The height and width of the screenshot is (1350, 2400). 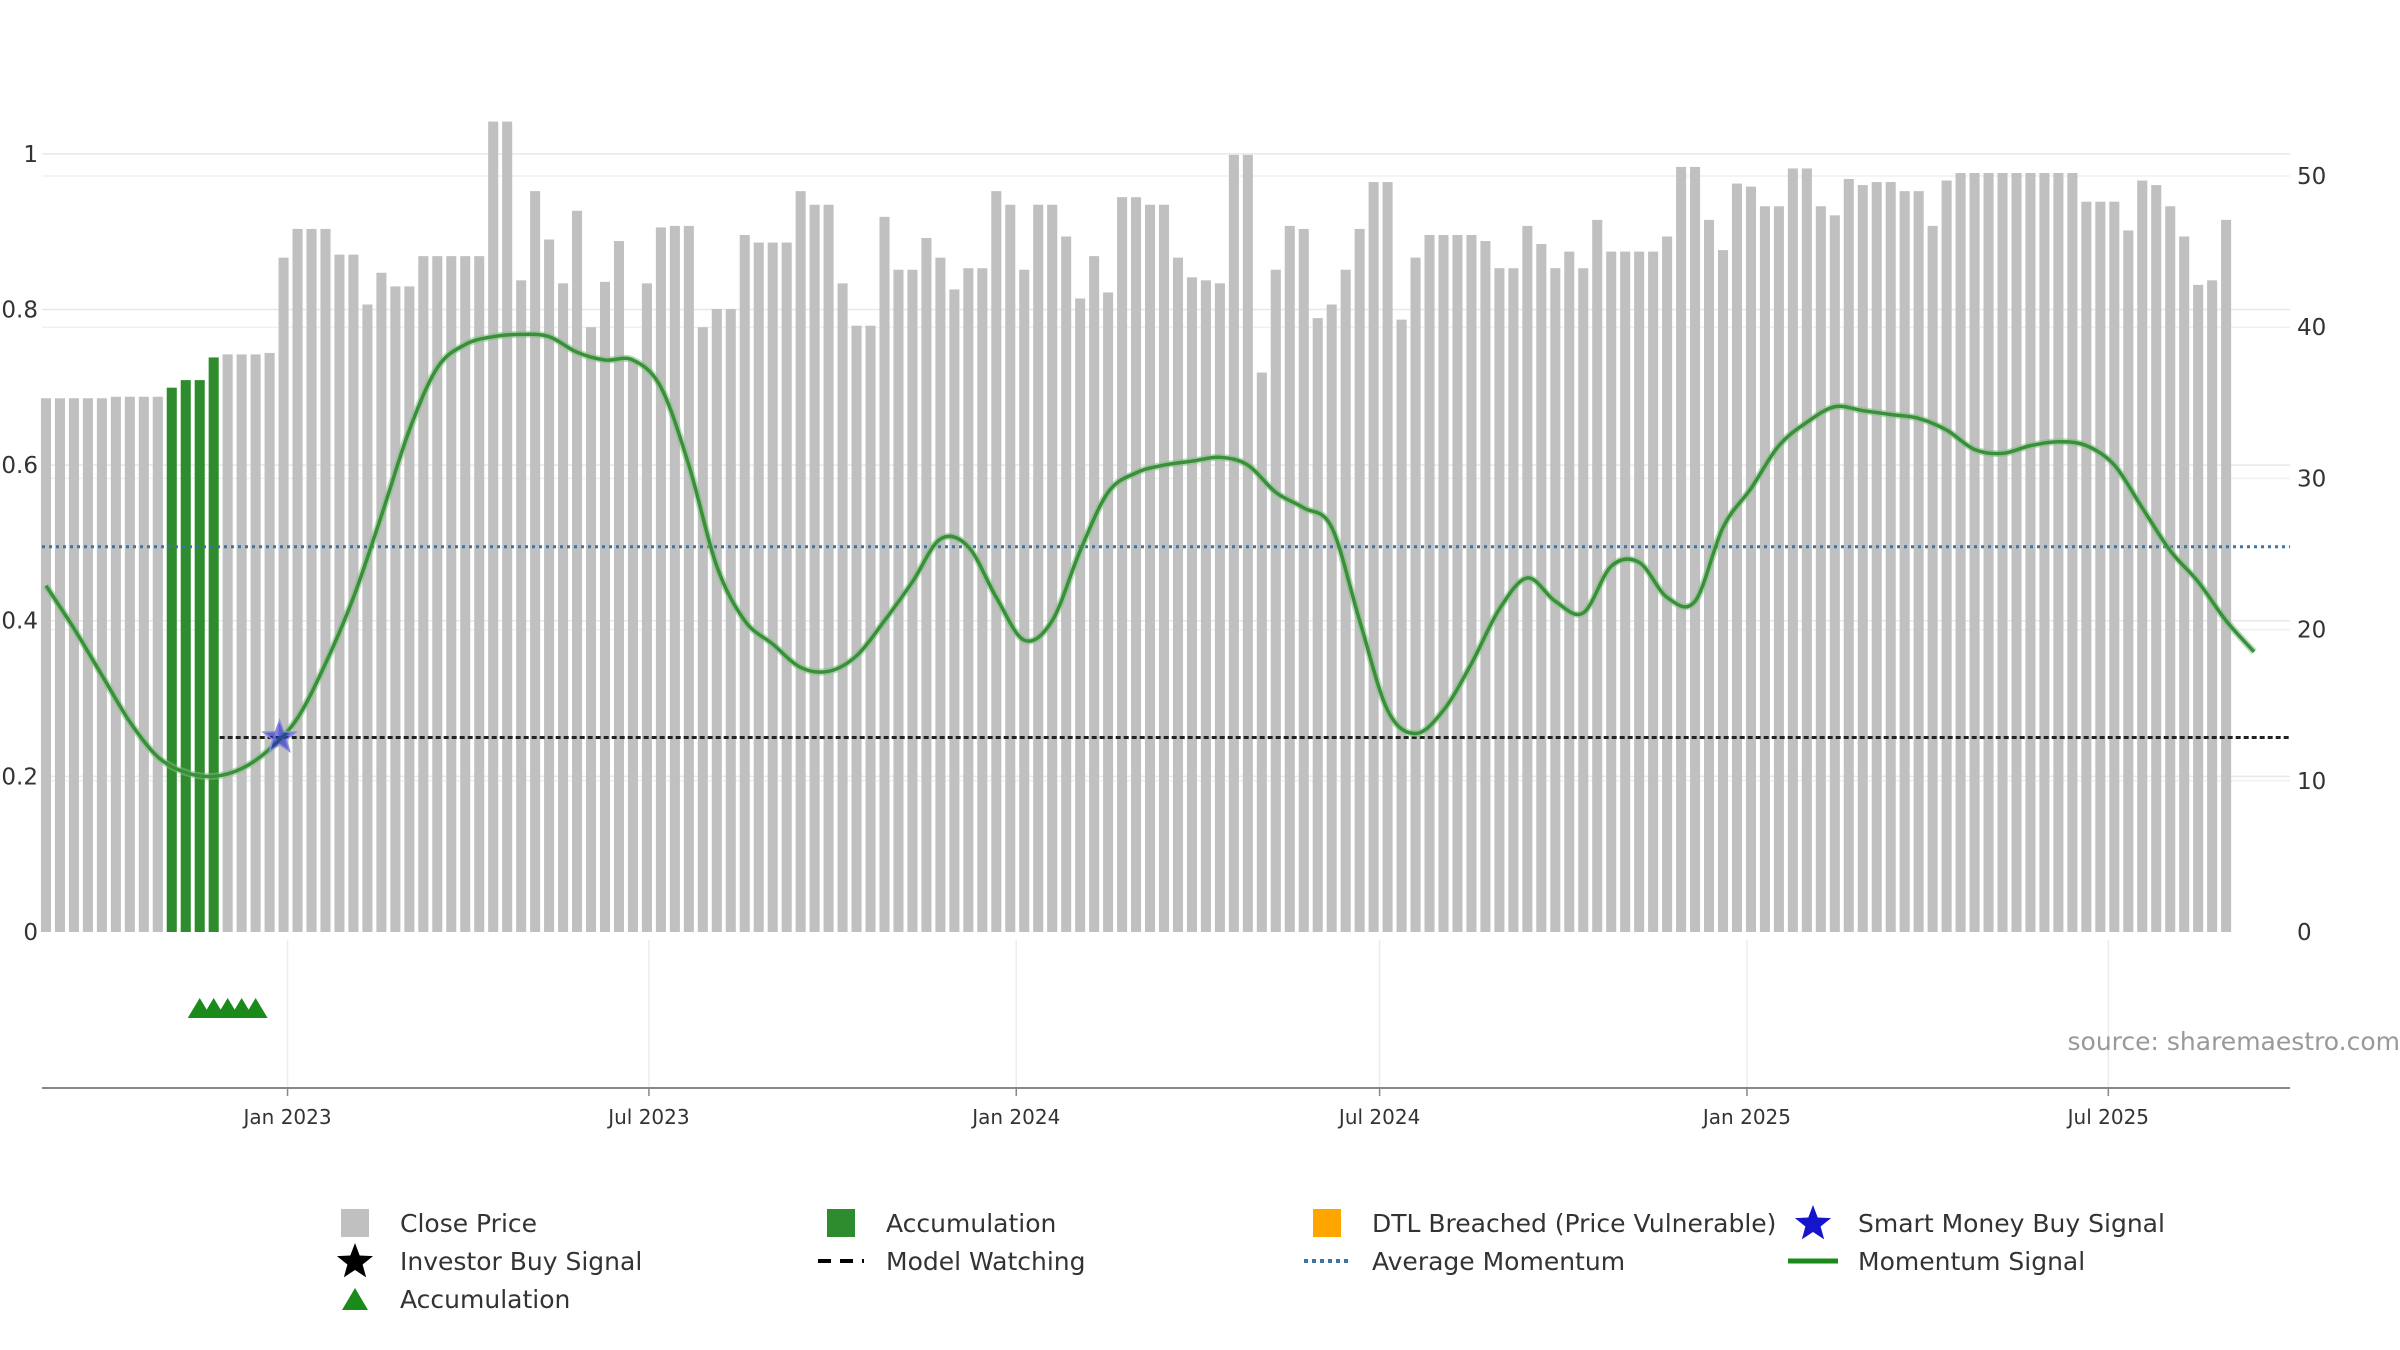 I want to click on legend-label: Average Momentum, so click(x=1499, y=1261).